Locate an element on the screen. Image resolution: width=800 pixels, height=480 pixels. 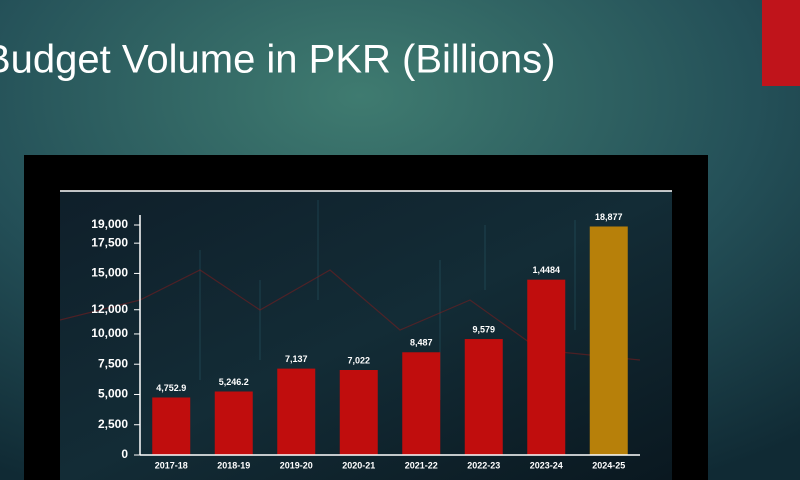
x-tick-label: 2023-24 is located at coordinates (546, 465).